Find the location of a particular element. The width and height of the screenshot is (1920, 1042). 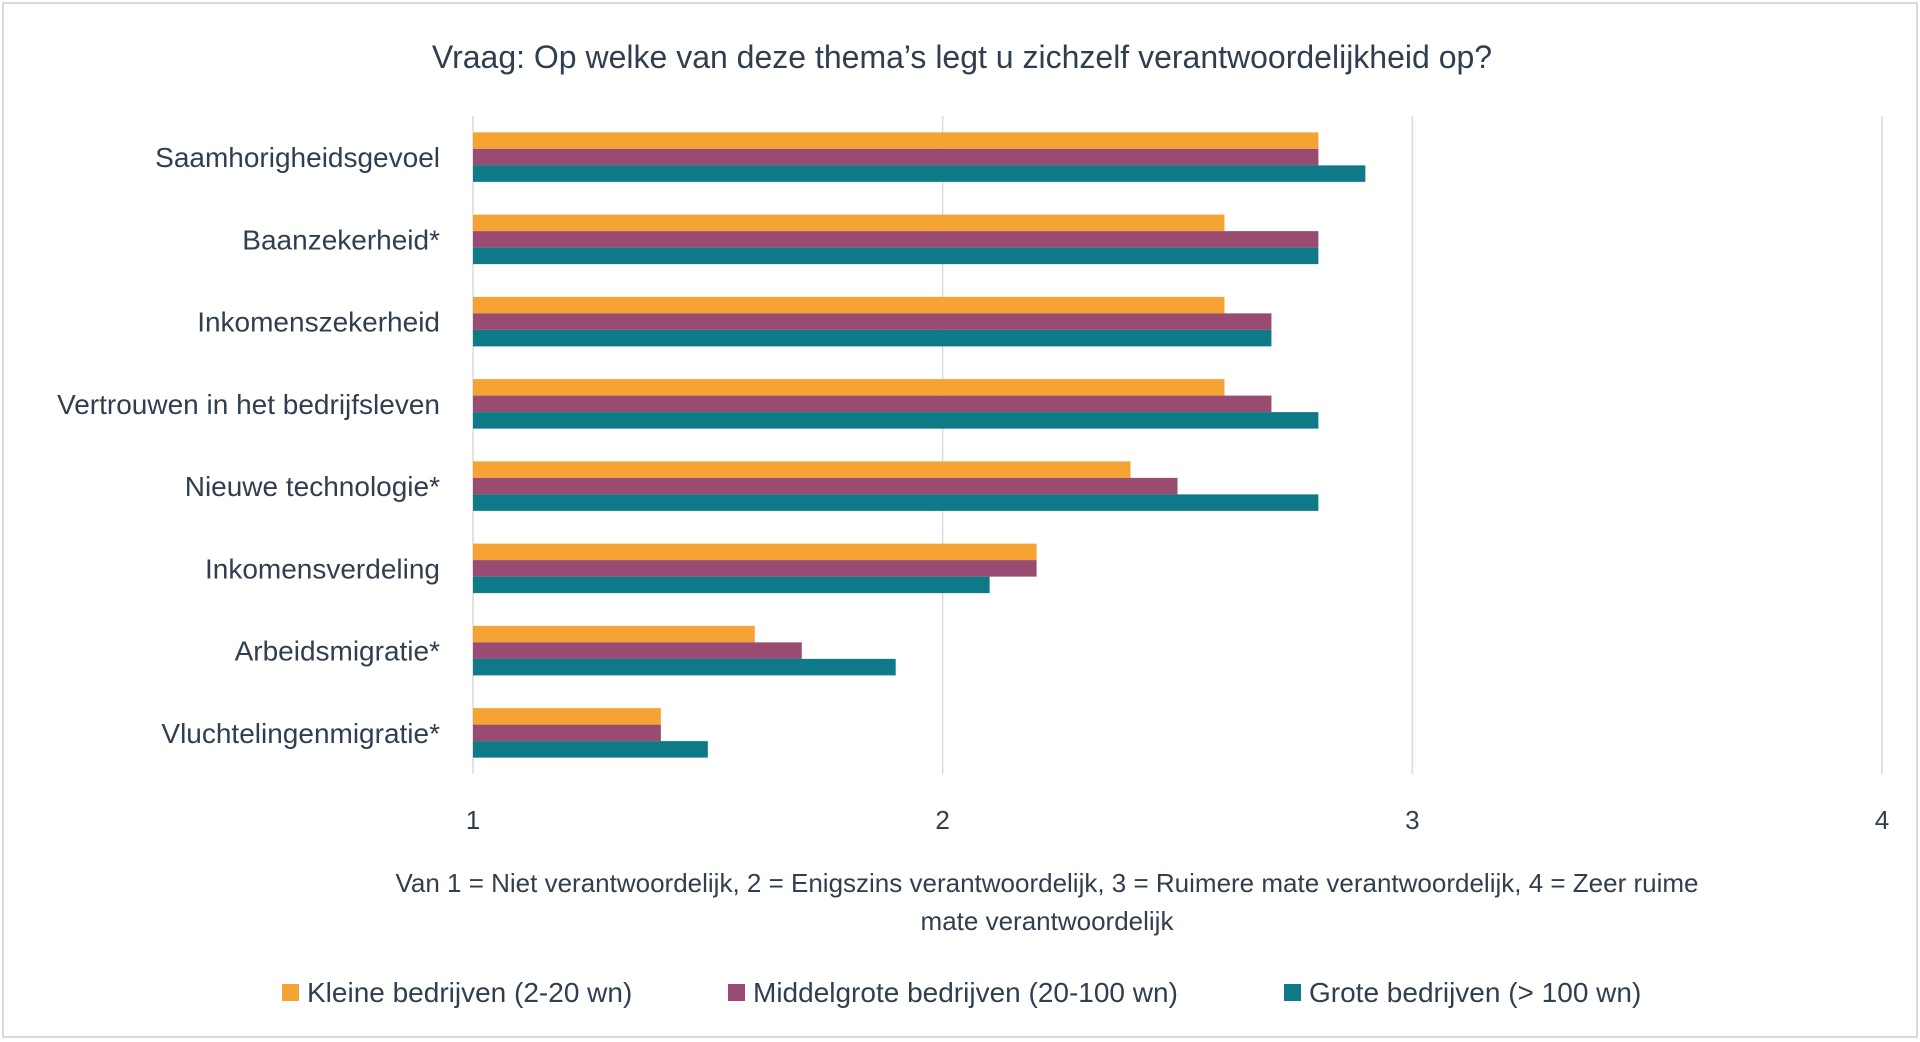

category-label-4: Vertrouwen in het bedrijfsleven is located at coordinates (248, 404).